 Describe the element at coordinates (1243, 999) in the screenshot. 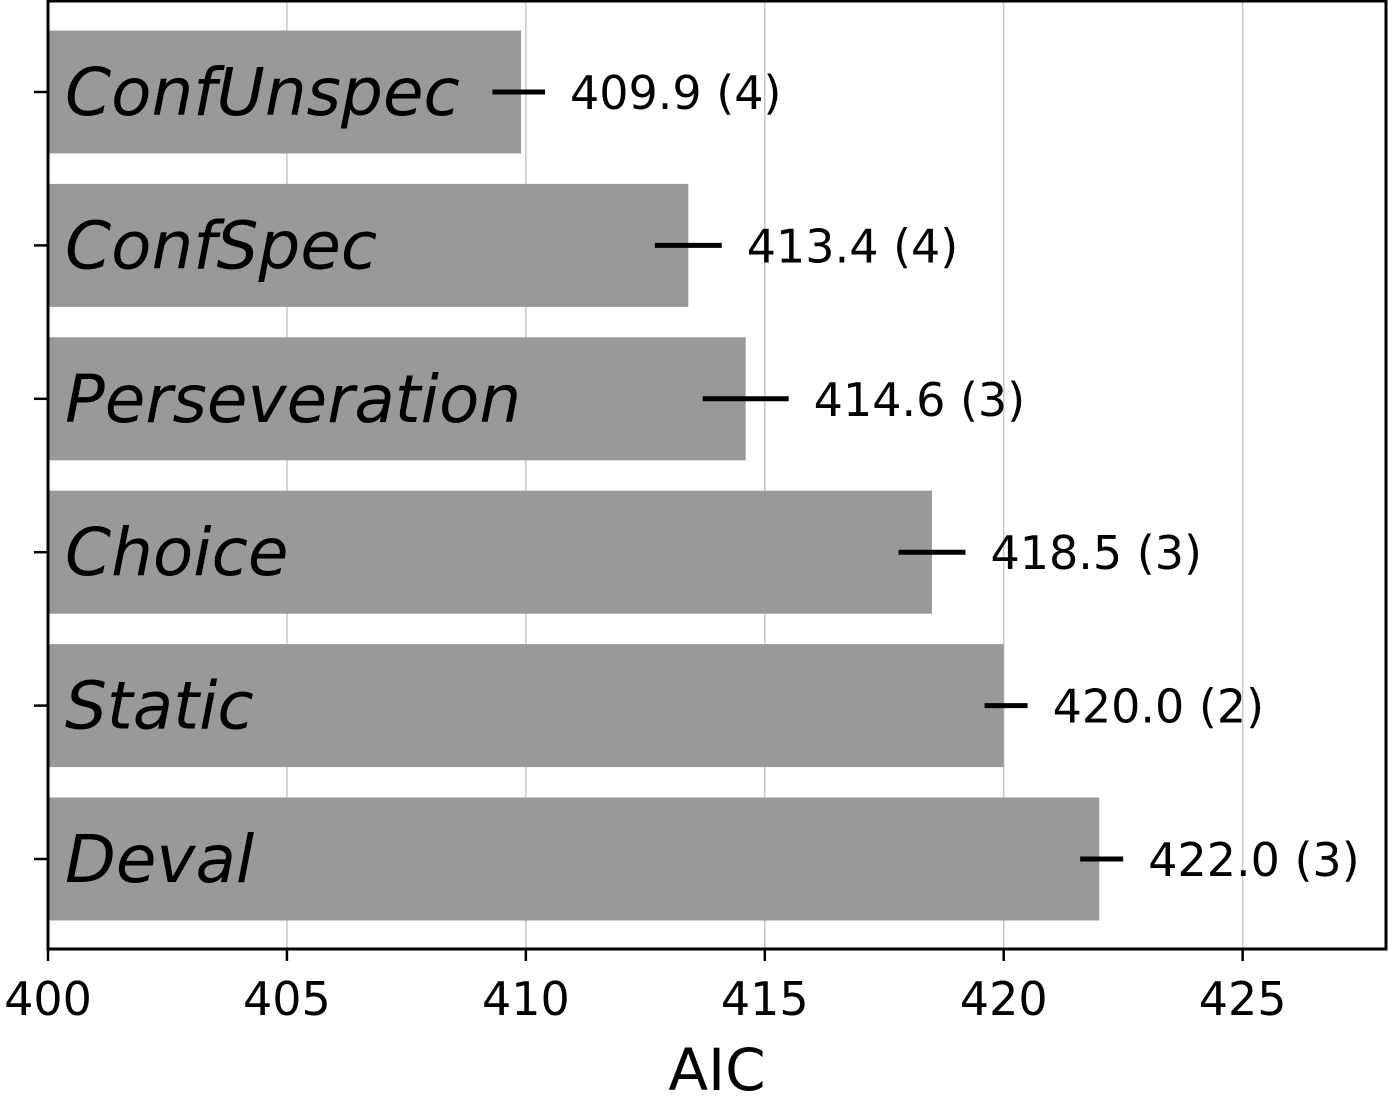

I see `x-tick-label: 425` at that location.